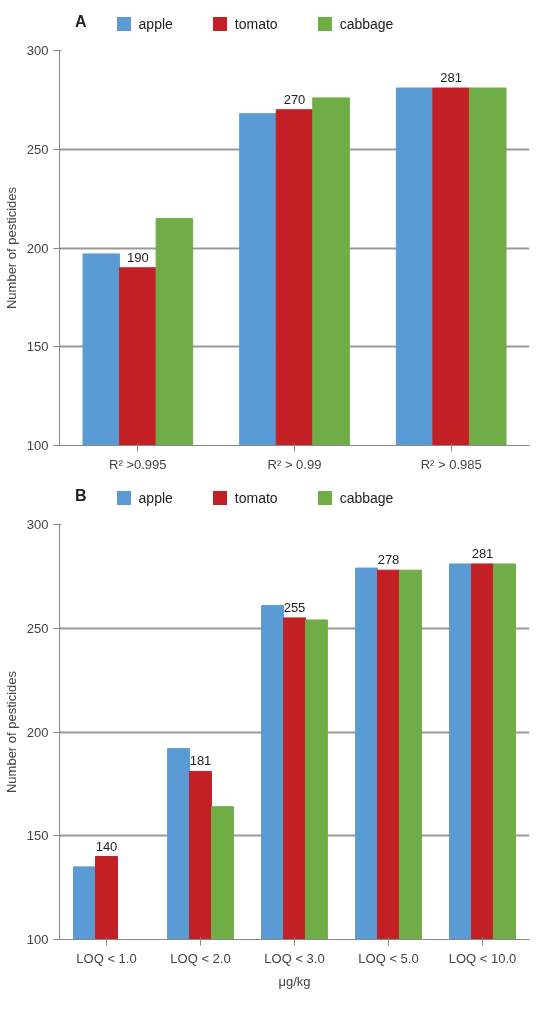 This screenshot has height=1025, width=544. What do you see at coordinates (451, 464) in the screenshot?
I see `x-tick-label: R² > 0.985` at bounding box center [451, 464].